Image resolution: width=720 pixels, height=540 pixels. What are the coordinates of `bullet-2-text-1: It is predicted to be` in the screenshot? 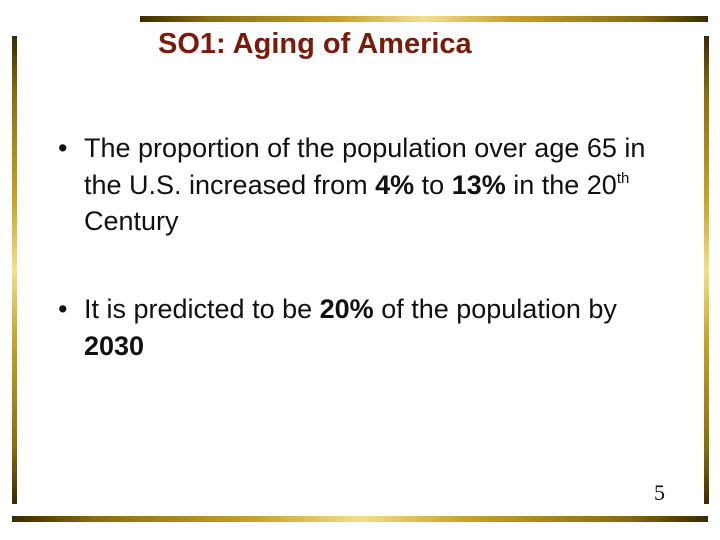 It's located at (202, 309).